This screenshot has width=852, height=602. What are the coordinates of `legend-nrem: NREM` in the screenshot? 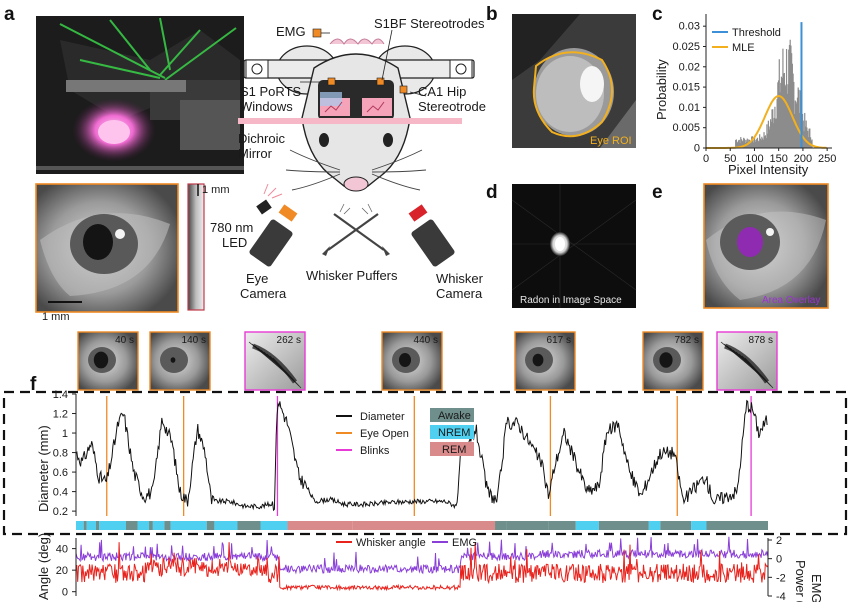 It's located at (454, 433).